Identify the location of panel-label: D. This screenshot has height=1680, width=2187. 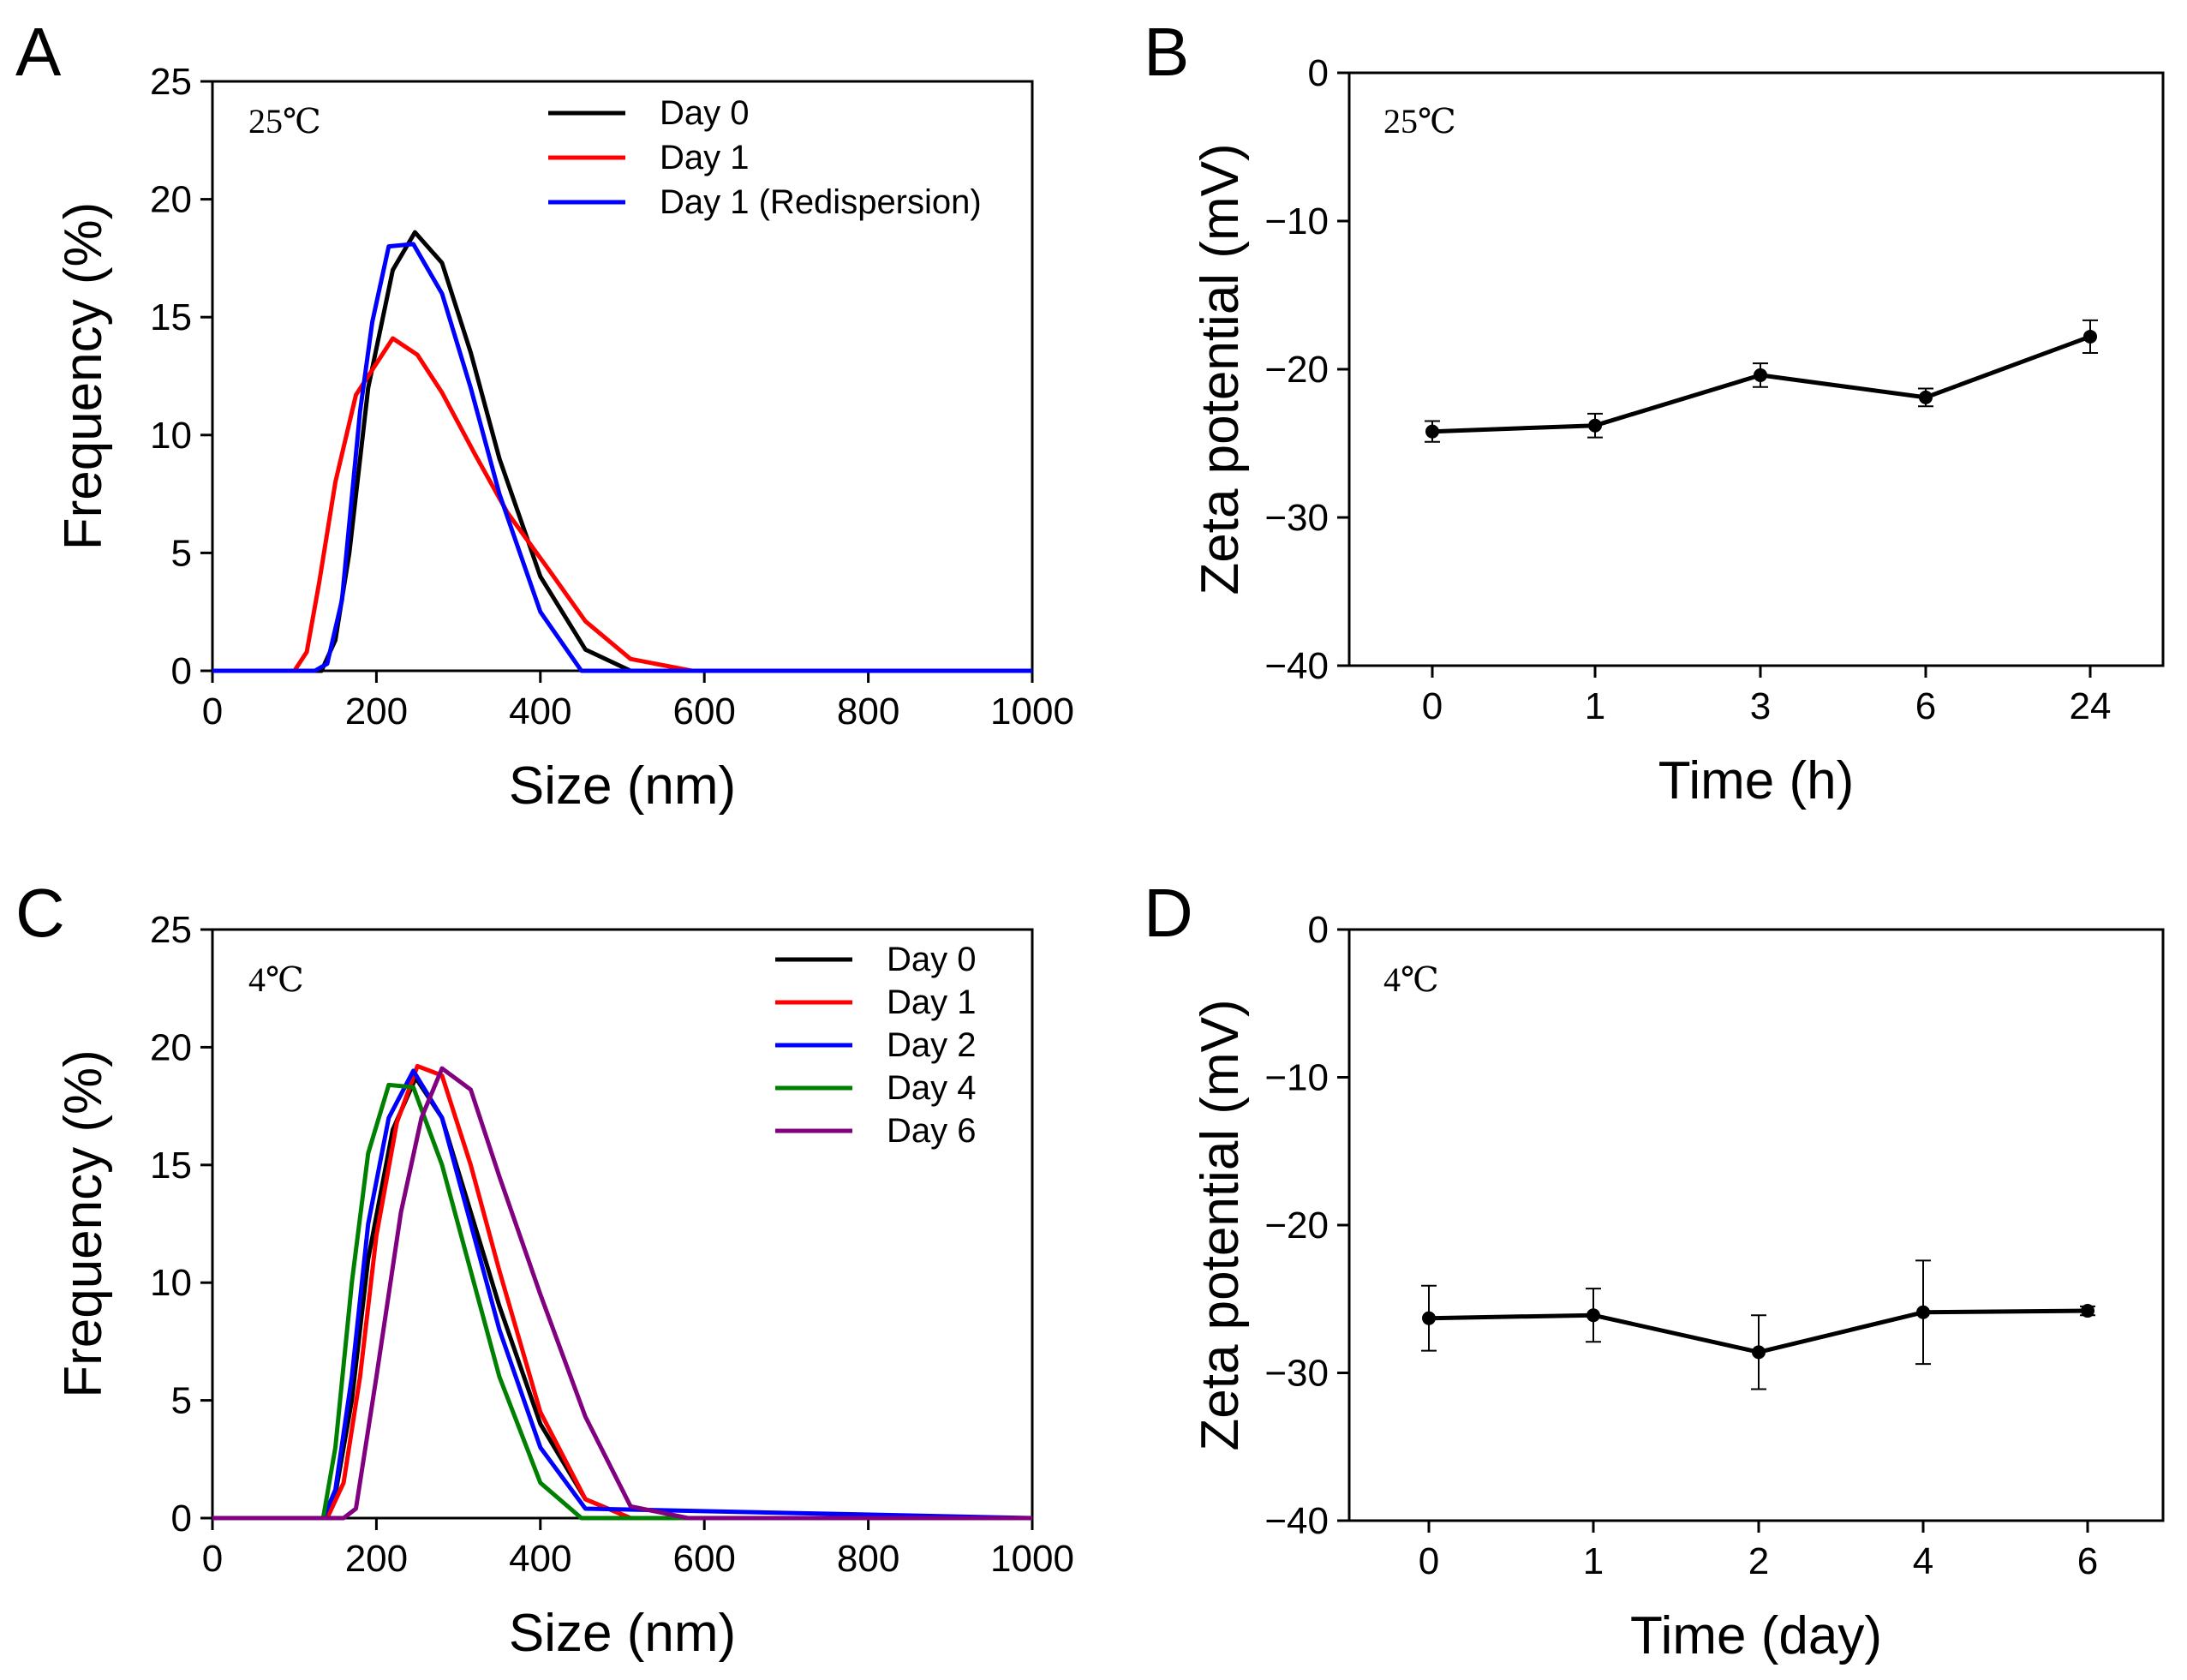
(1168, 913).